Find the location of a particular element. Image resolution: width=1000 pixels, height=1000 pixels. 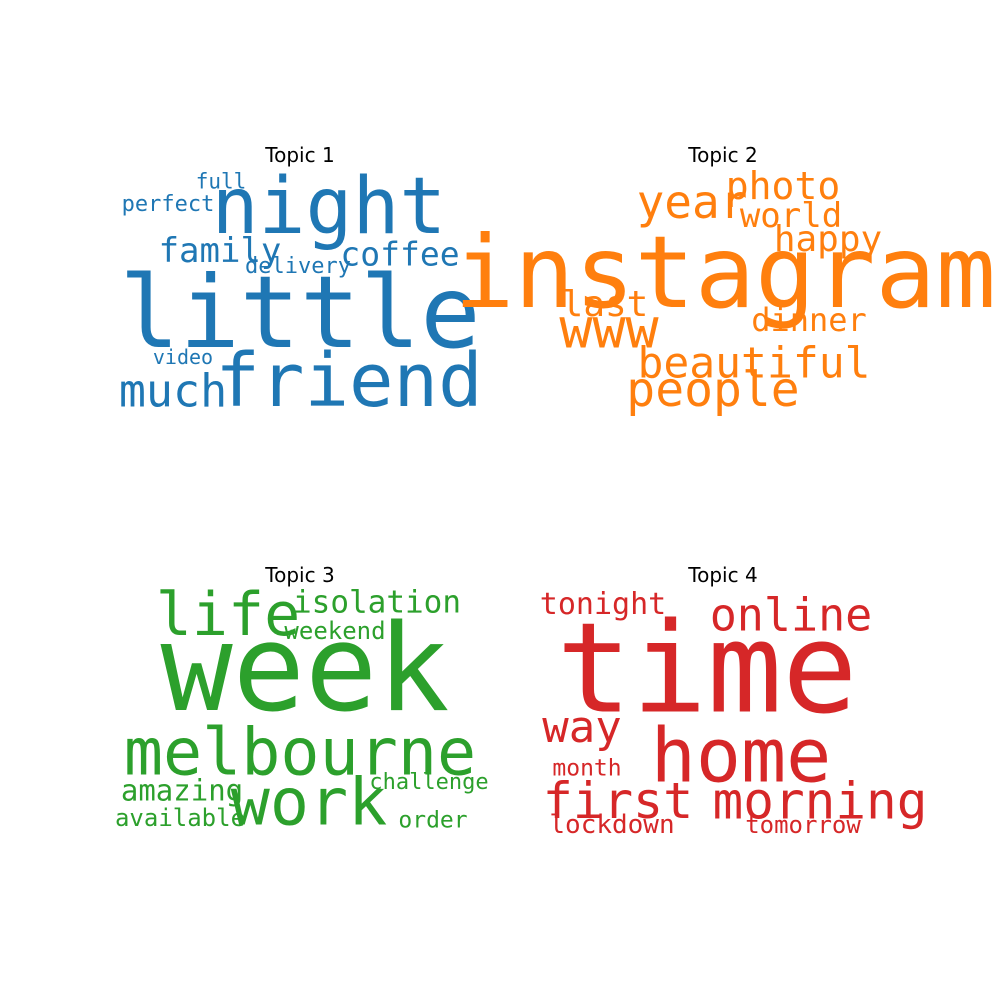

word-coffee: coffee is located at coordinates (400, 254).